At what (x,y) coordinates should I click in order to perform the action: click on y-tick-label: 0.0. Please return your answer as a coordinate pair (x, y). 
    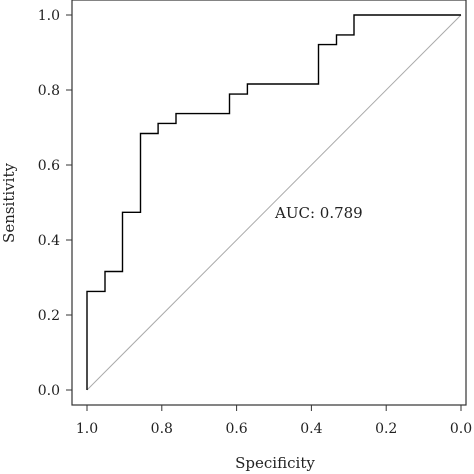
    Looking at the image, I should click on (49, 391).